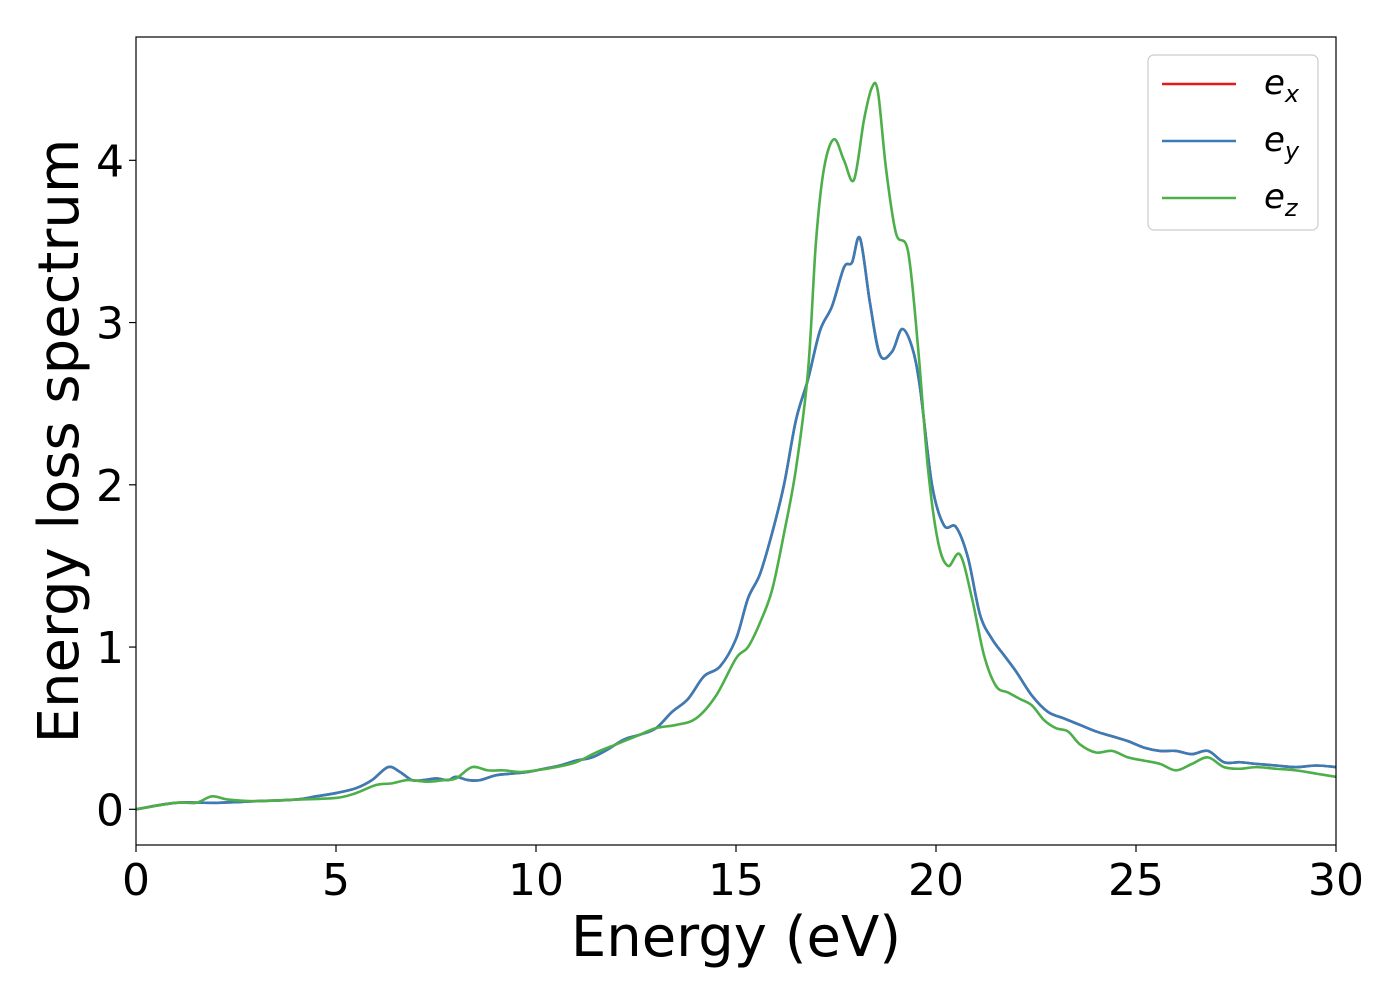 The height and width of the screenshot is (1000, 1400). I want to click on legend-label-y: ey, so click(1282, 142).